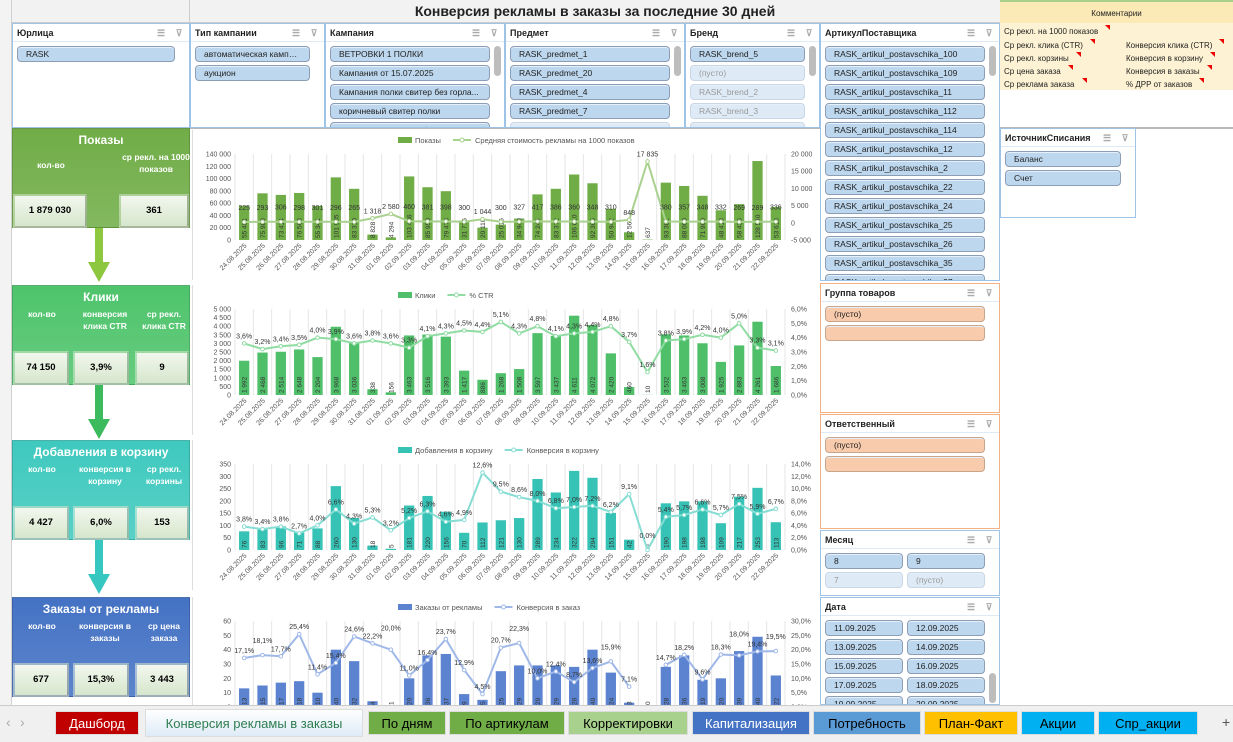 The height and width of the screenshot is (742, 1233). What do you see at coordinates (1038, 70) in the screenshot?
I see `comment-item: Ср цена заказа` at bounding box center [1038, 70].